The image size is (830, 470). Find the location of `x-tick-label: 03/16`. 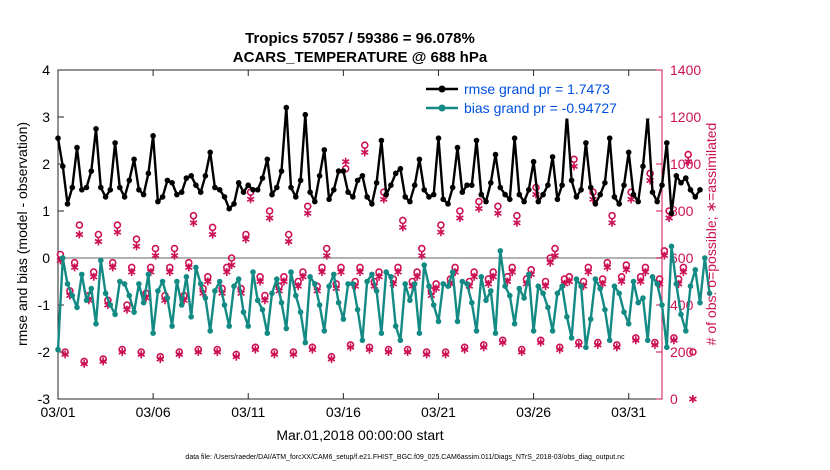

x-tick-label: 03/16 is located at coordinates (343, 412).